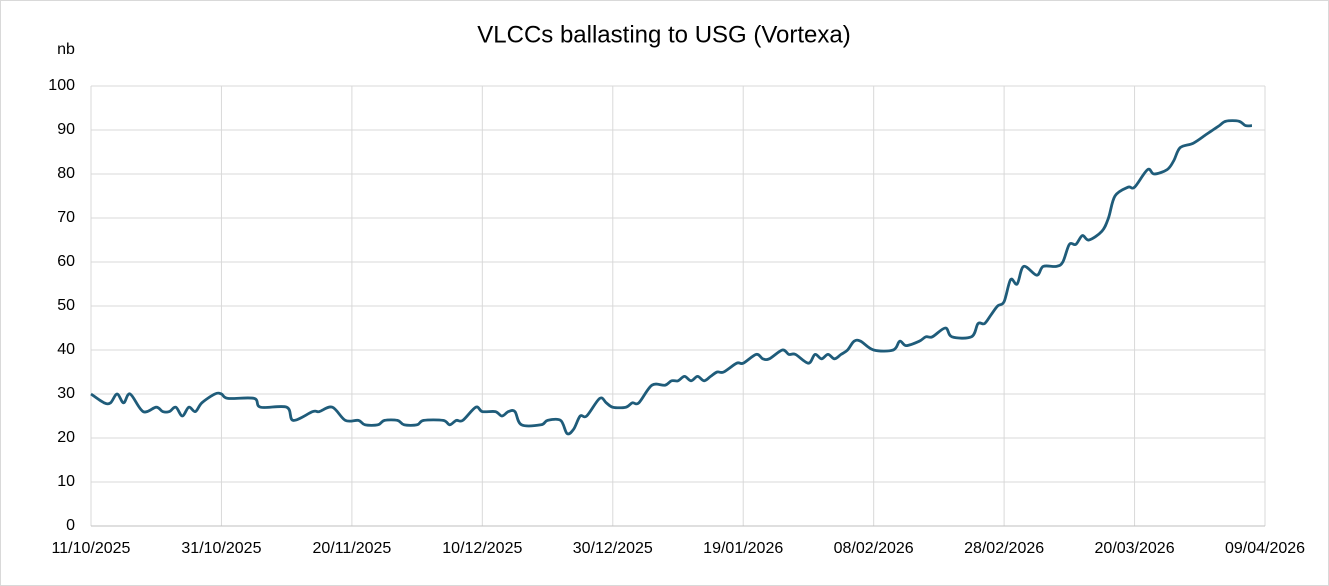  I want to click on y-tick-label: 10, so click(66, 481).